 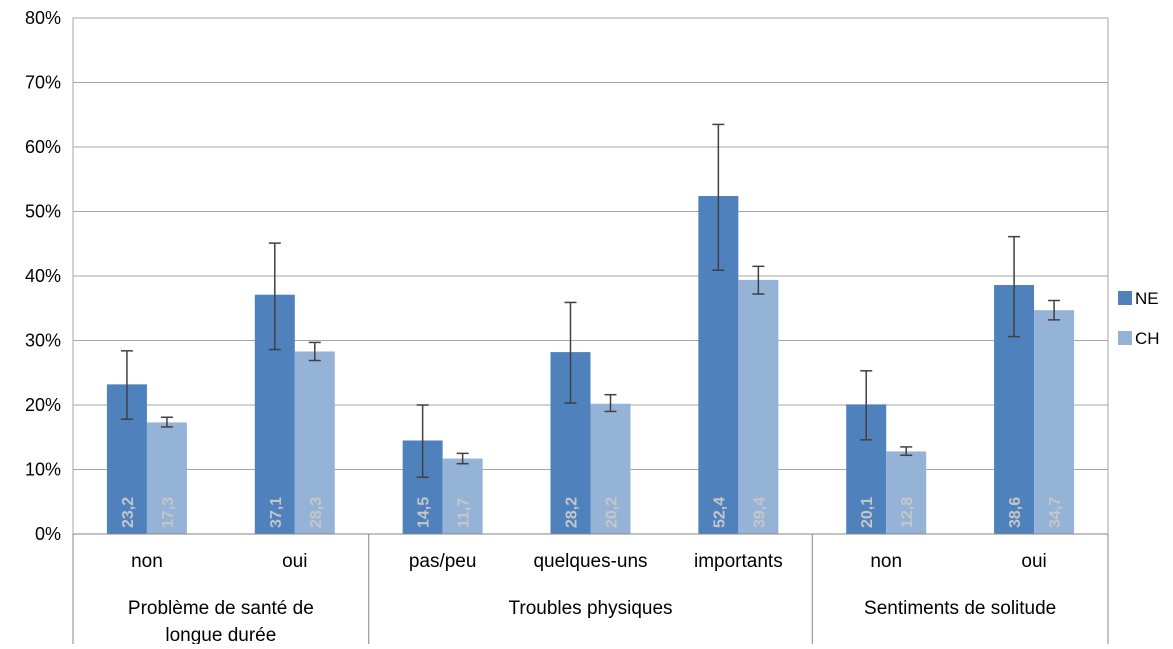 What do you see at coordinates (43, 341) in the screenshot?
I see `y-tick-label: 30%` at bounding box center [43, 341].